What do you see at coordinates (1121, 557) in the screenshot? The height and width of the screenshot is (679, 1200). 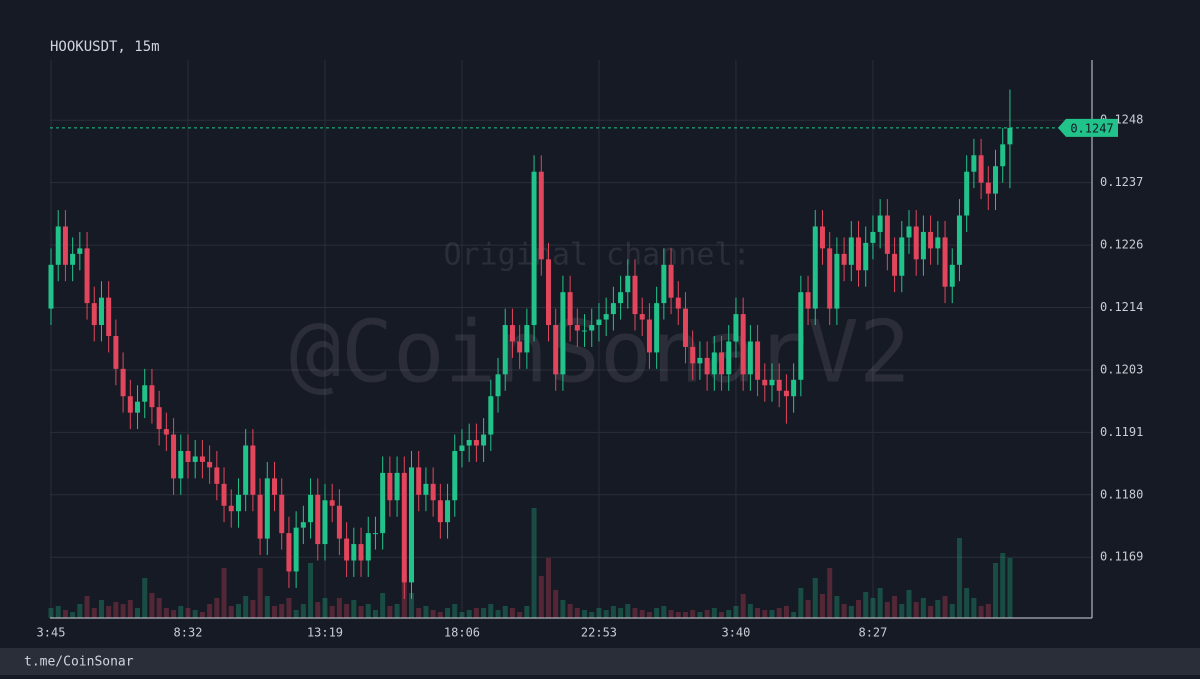 I see `y-tick-label: 0.1169` at bounding box center [1121, 557].